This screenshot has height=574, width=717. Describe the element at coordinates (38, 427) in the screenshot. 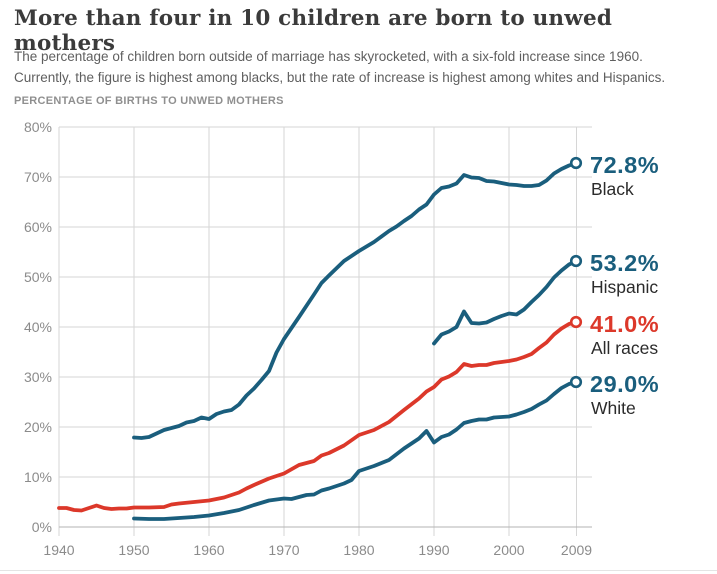

I see `y-tick-label-20: 20%` at that location.